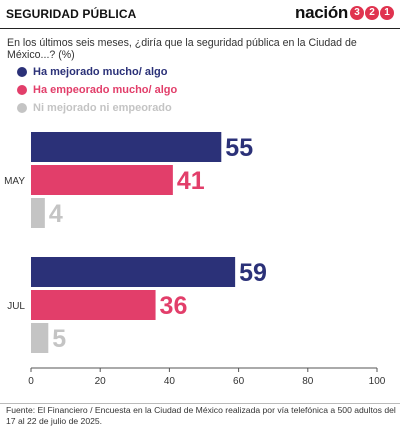  What do you see at coordinates (71, 14) in the screenshot?
I see `section-label: SEGURIDAD PÚBLICA` at bounding box center [71, 14].